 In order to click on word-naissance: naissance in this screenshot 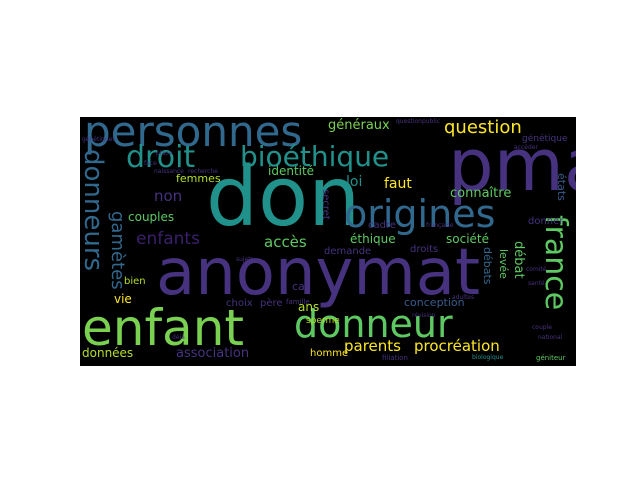, I will do `click(169, 171)`.